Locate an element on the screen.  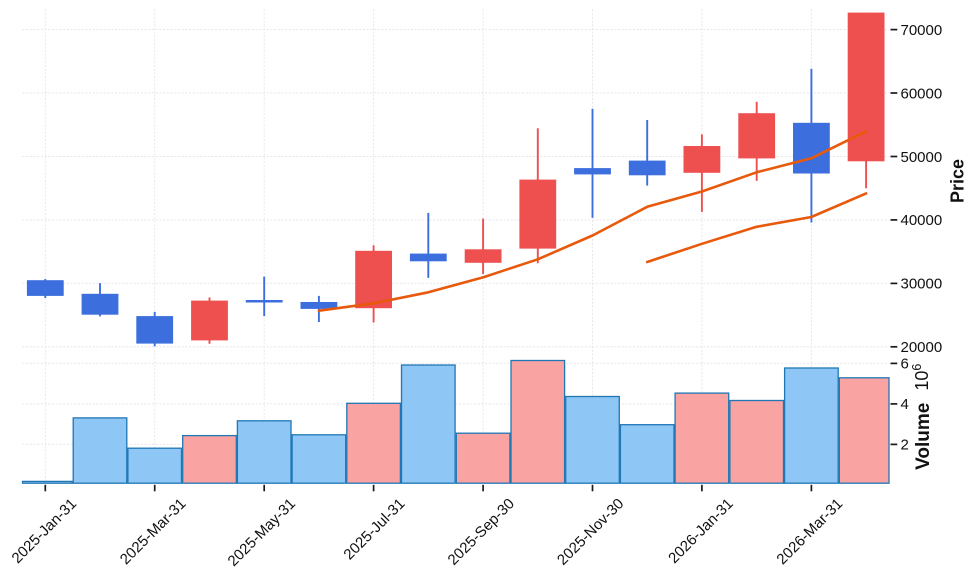
svg-text: Volume is located at coordinates (923, 436).